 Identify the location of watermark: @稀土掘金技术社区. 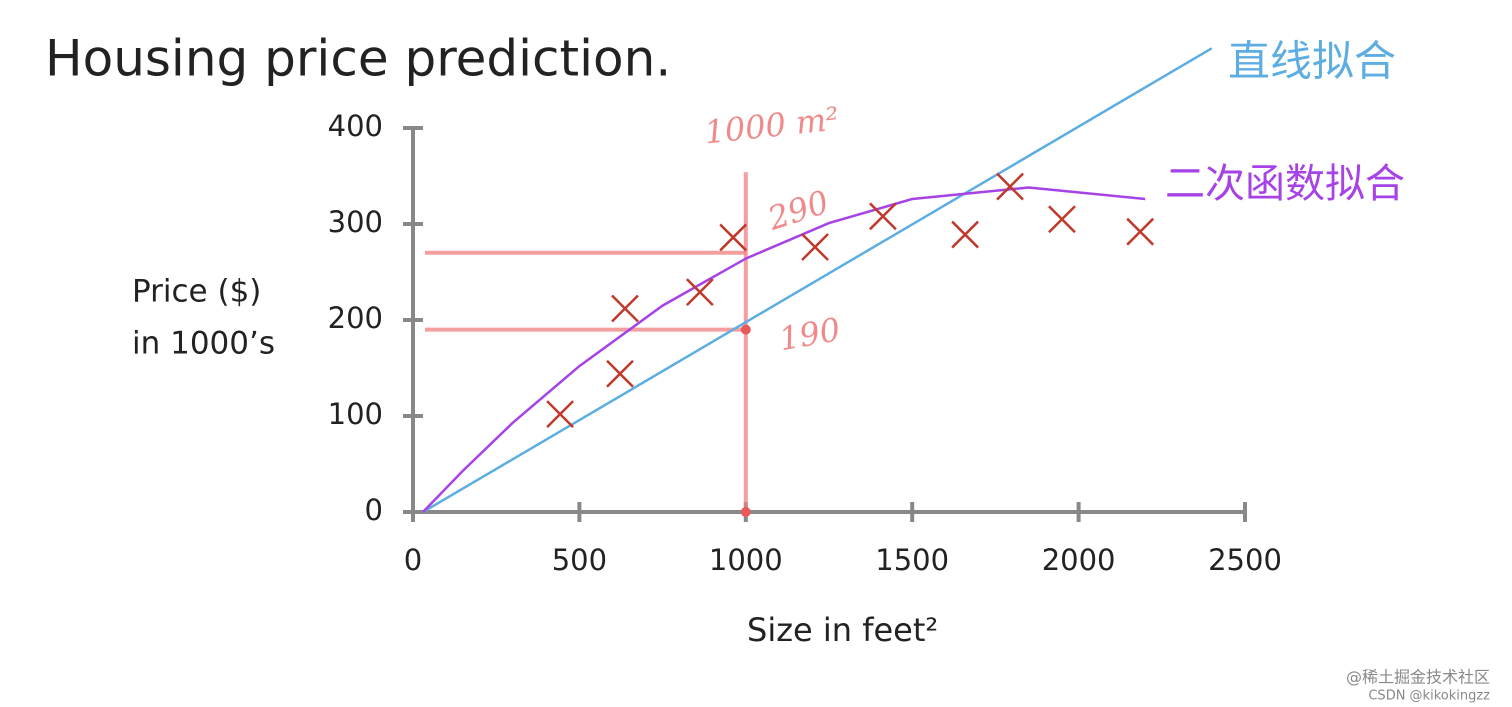
(1418, 677).